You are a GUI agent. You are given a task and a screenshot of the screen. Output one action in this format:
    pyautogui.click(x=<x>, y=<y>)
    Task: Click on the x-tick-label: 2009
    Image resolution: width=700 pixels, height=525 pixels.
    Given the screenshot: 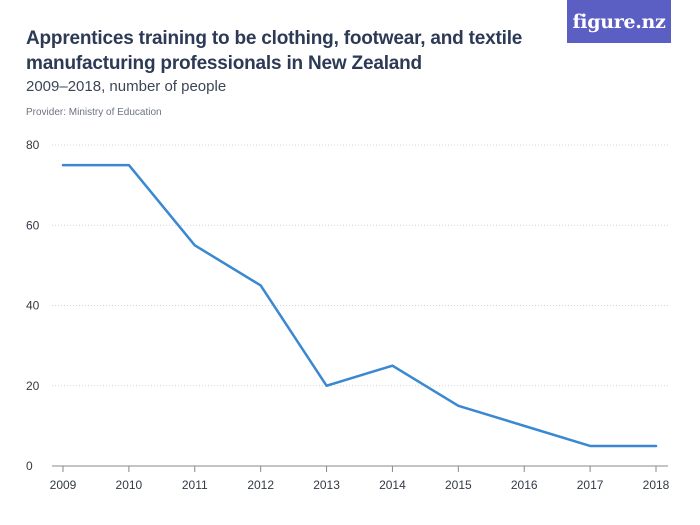 What is the action you would take?
    pyautogui.click(x=63, y=485)
    